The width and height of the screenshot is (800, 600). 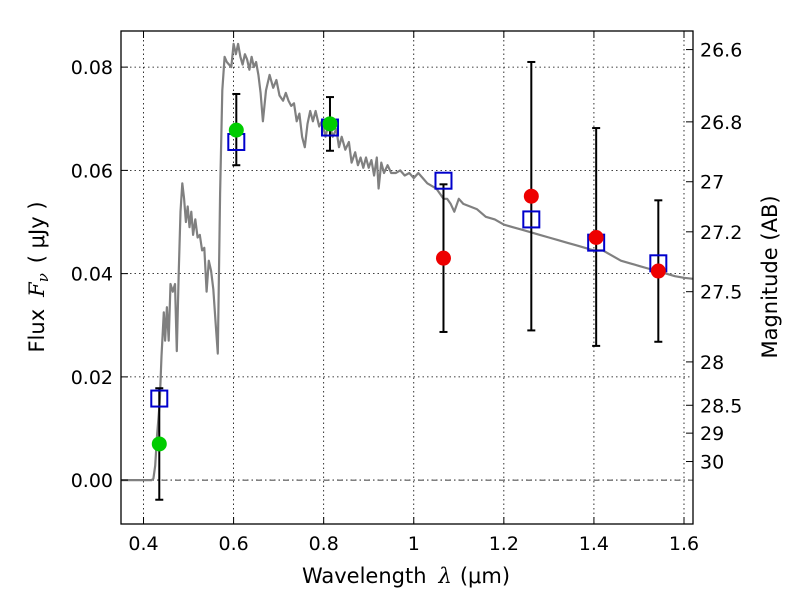 I want to click on y-tick-label: 0.00, so click(x=92, y=481).